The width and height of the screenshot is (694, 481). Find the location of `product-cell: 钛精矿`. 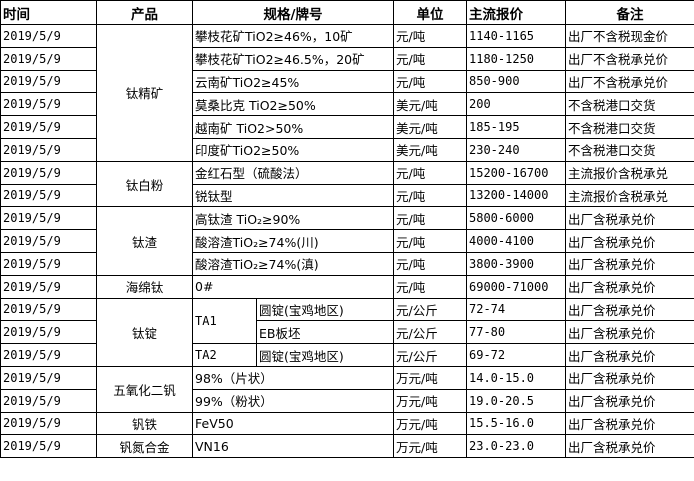

product-cell: 钛精矿 is located at coordinates (144, 93).